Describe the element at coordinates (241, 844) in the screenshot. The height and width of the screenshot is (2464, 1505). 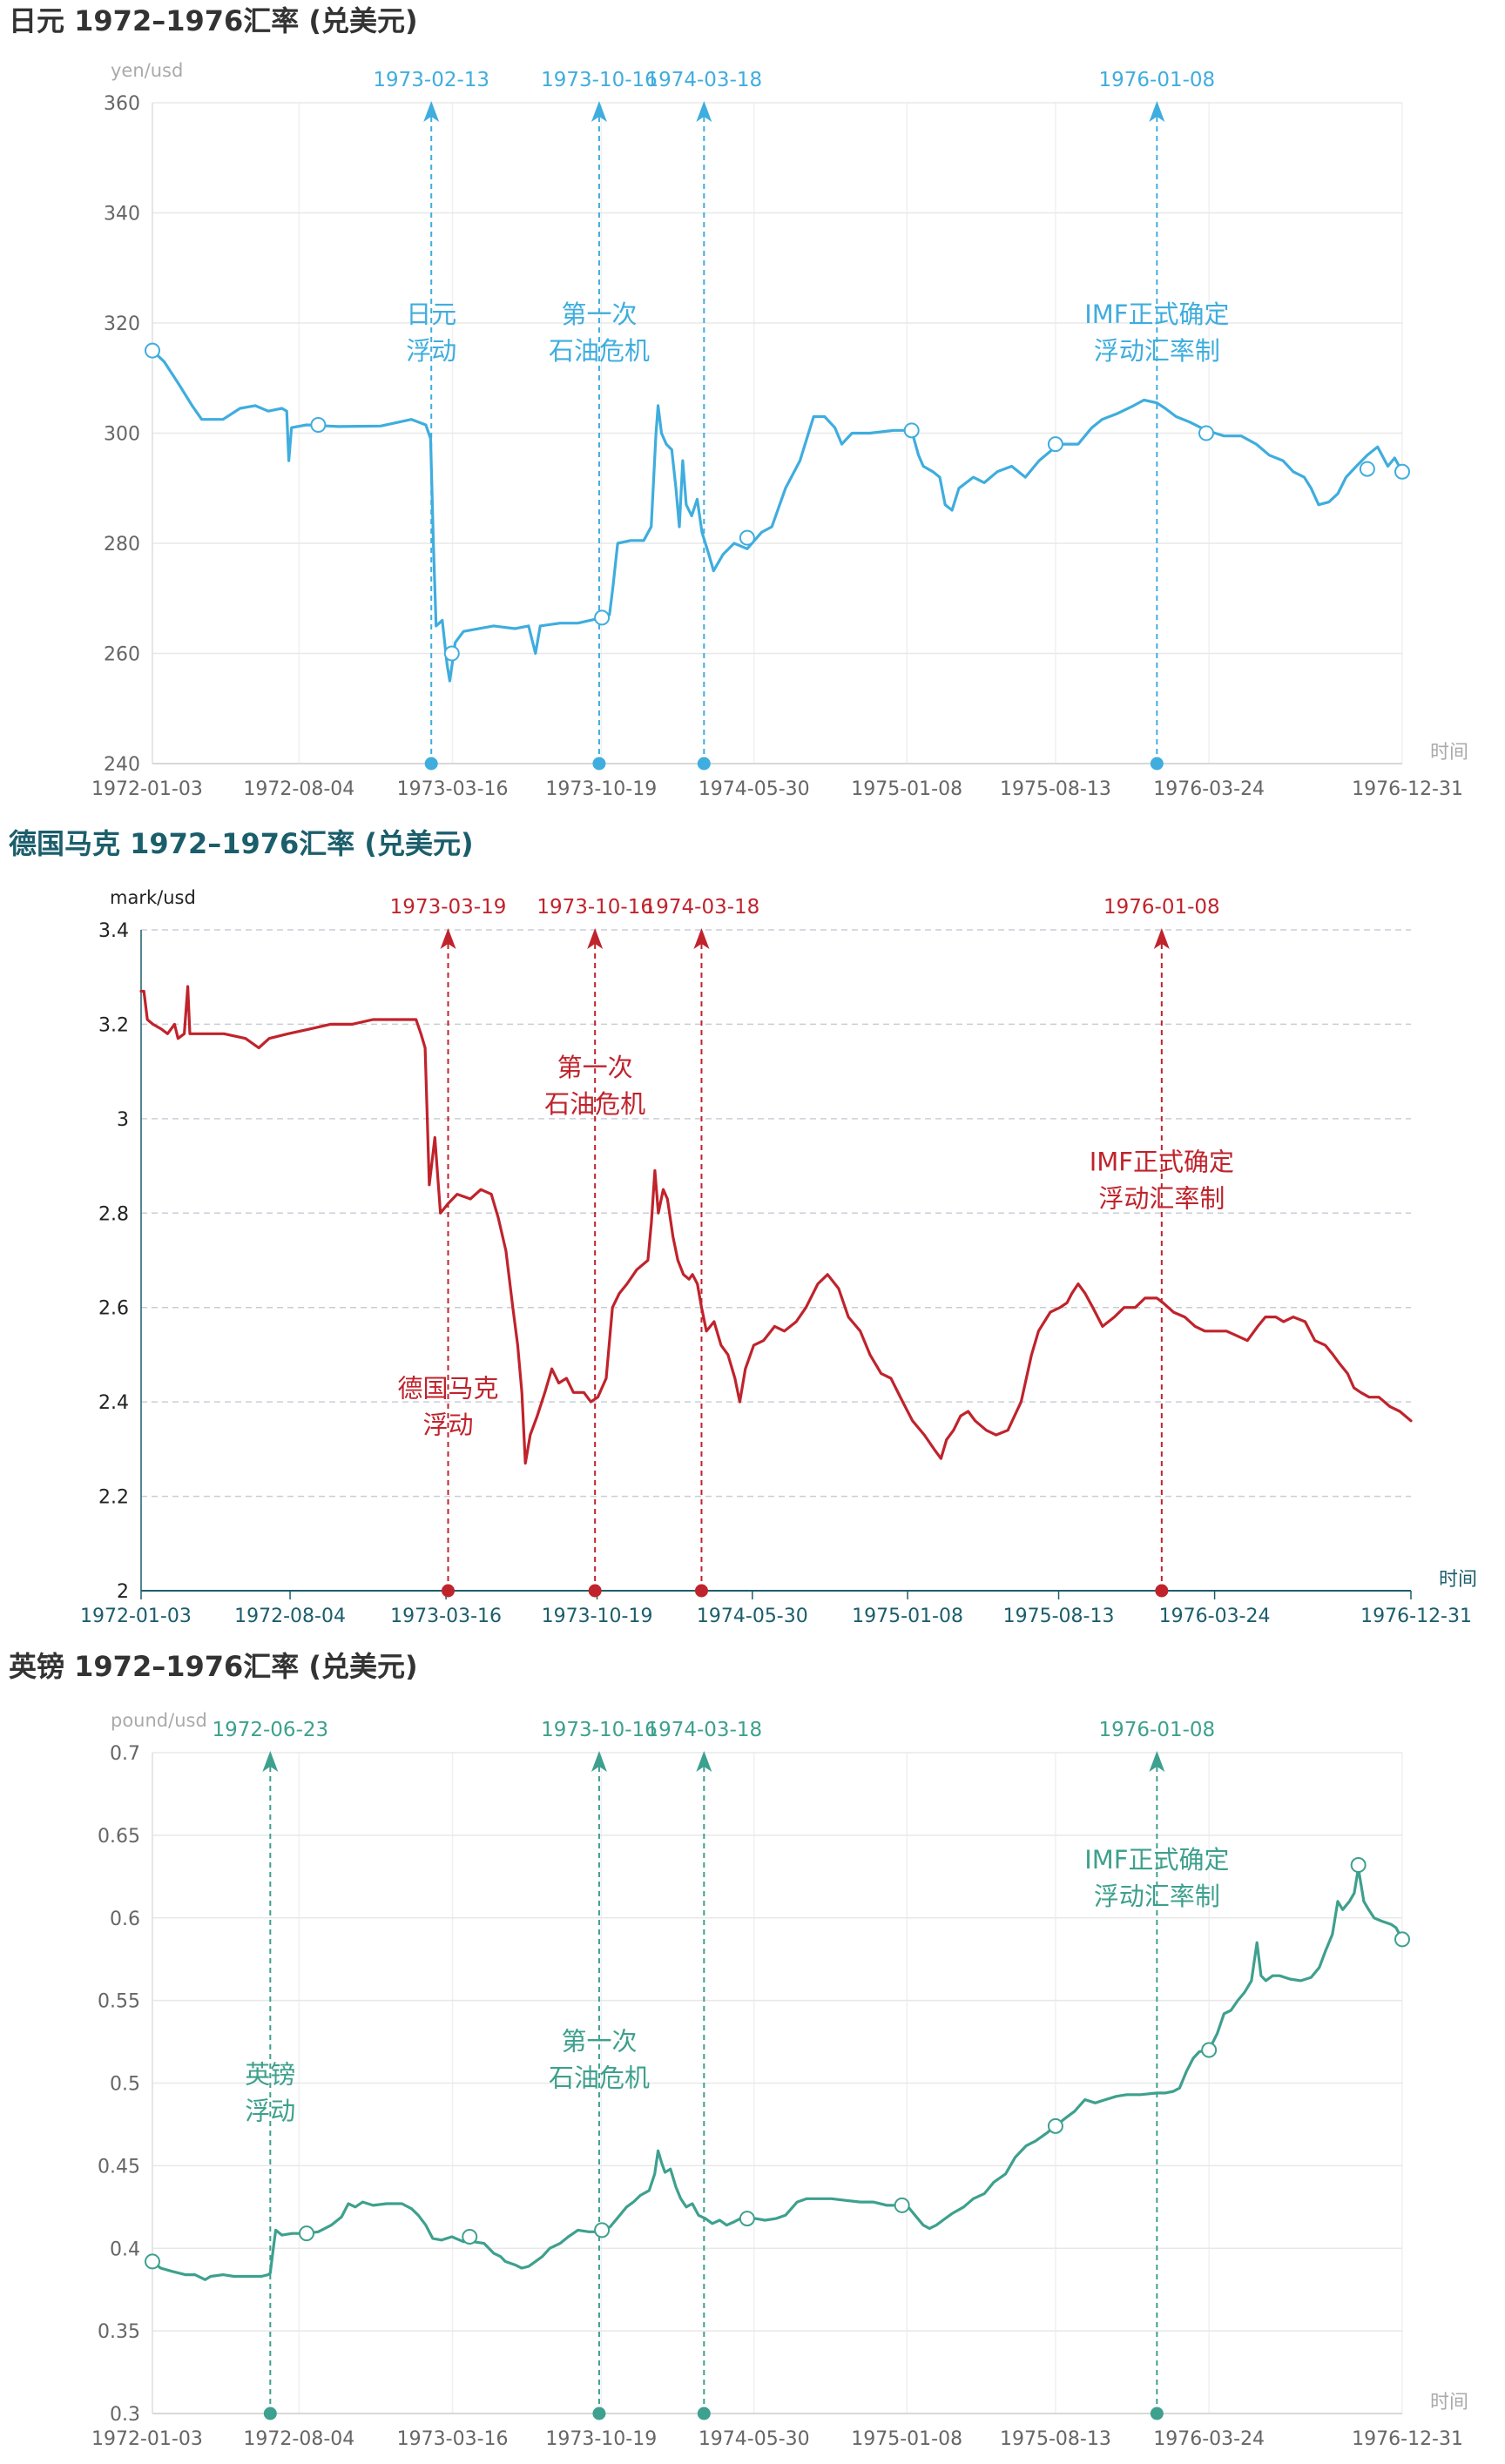
I see `mark-chart-title: 德国马克 1972–1976汇率 (兑美元)` at that location.